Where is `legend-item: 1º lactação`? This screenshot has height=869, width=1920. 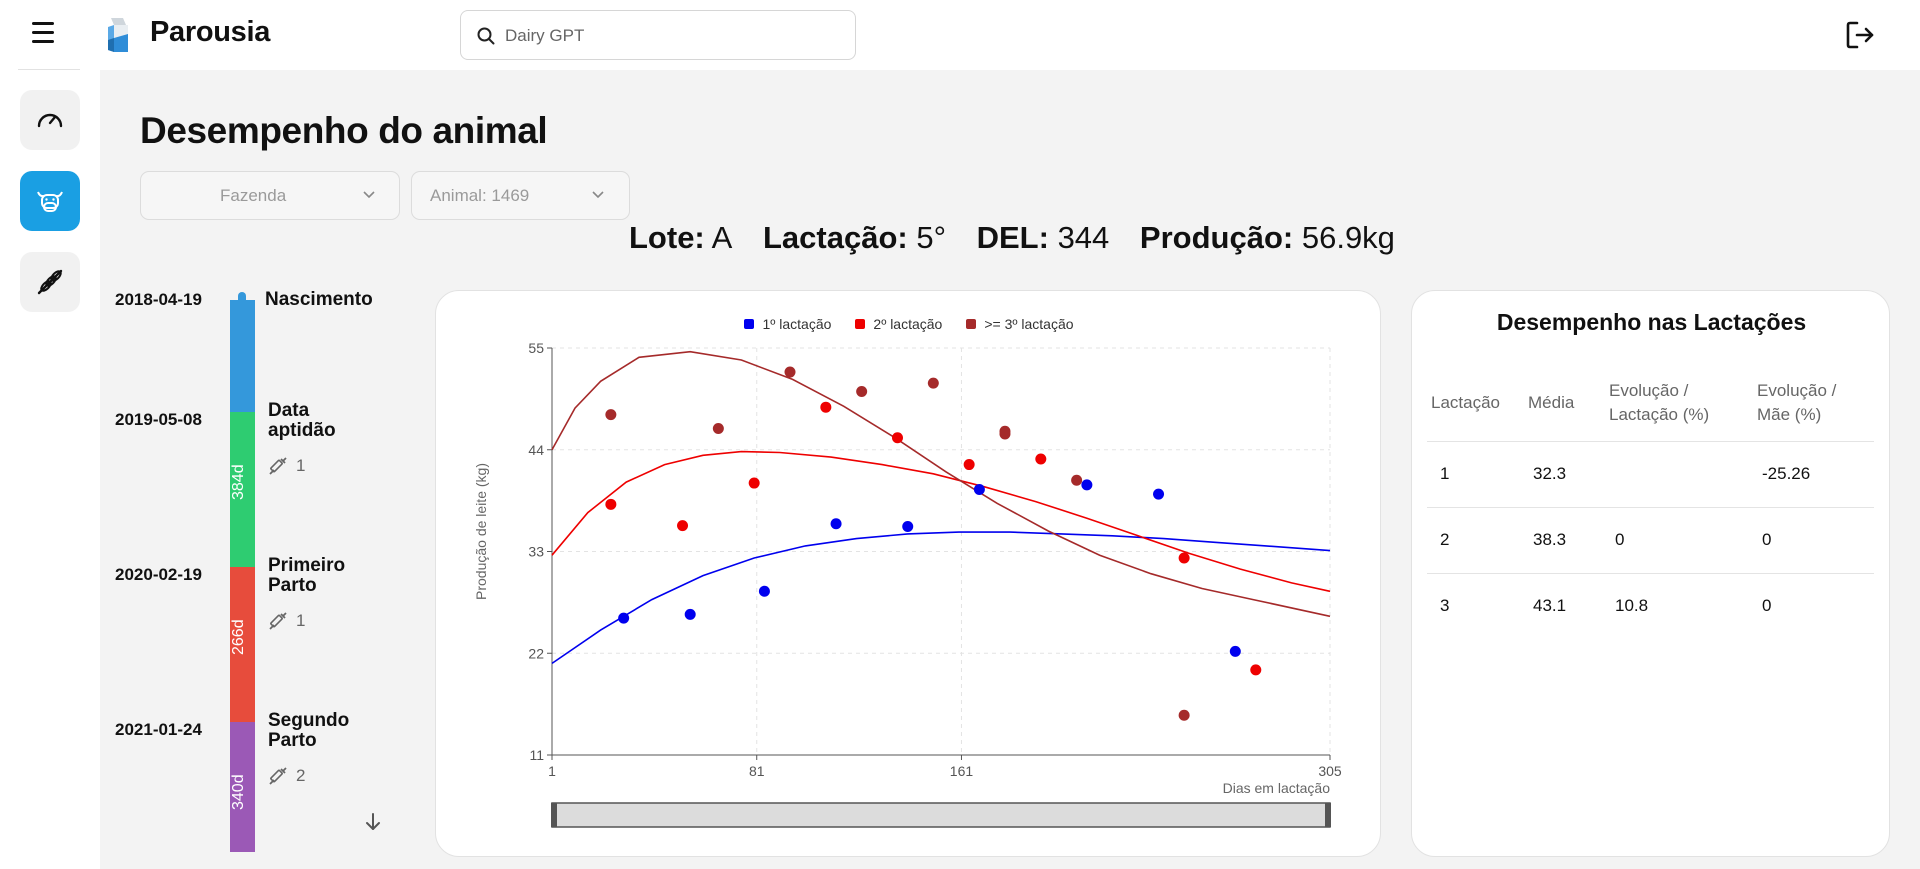
legend-item: 1º lactação is located at coordinates (787, 324).